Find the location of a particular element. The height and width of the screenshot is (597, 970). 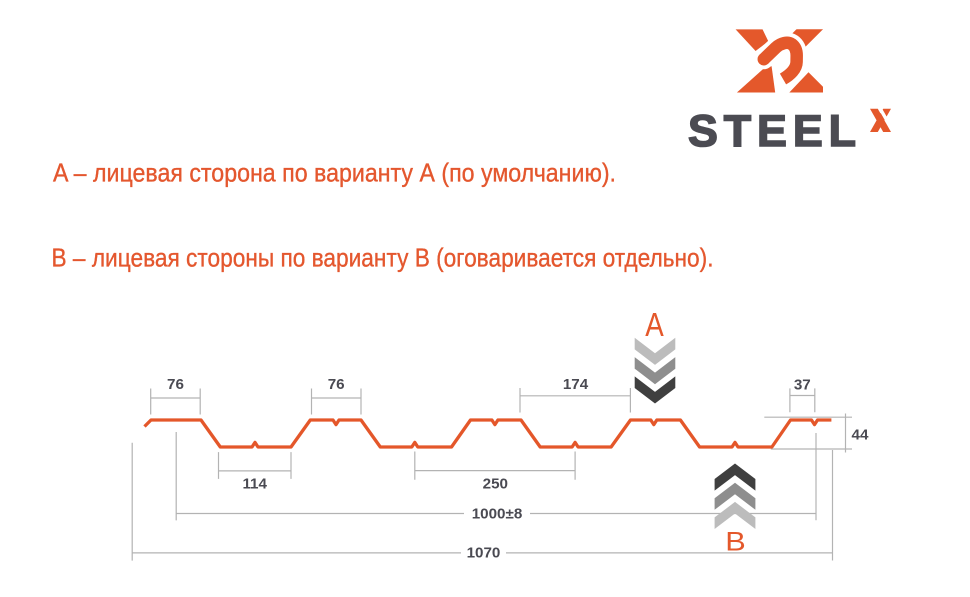

svg-text: 44 is located at coordinates (860, 435).